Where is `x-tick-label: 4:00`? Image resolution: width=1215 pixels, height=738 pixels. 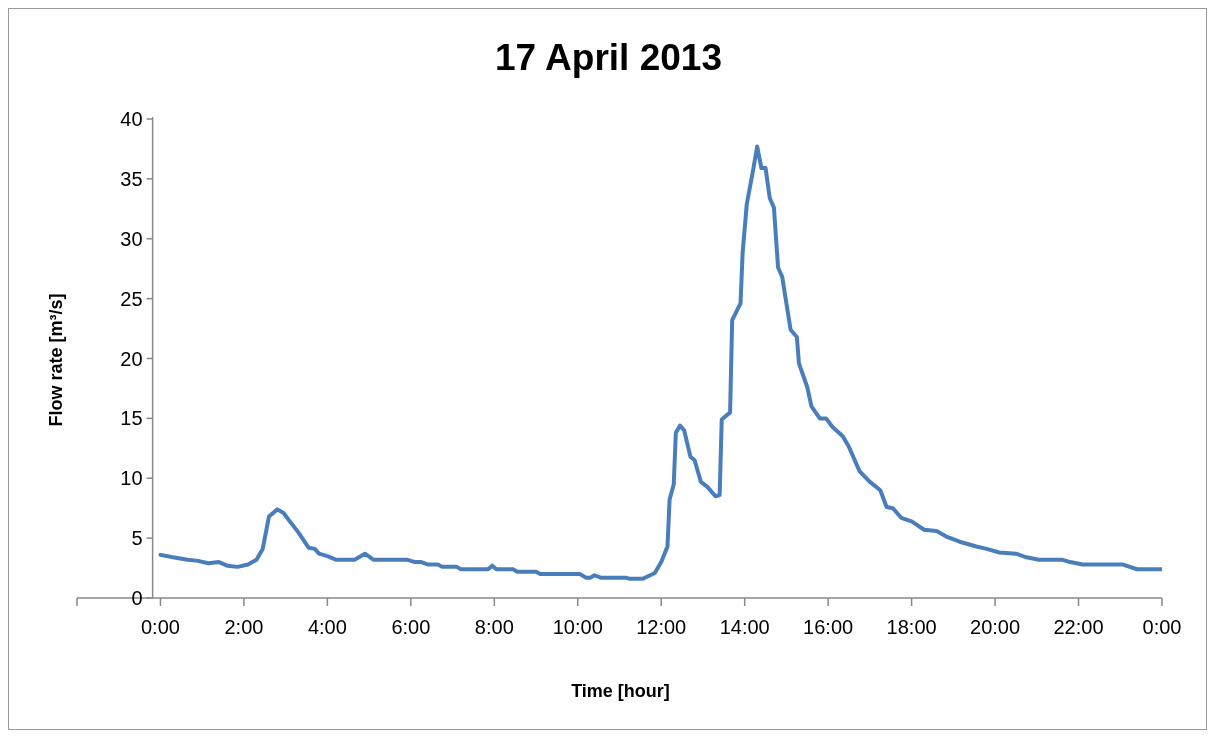 x-tick-label: 4:00 is located at coordinates (327, 627).